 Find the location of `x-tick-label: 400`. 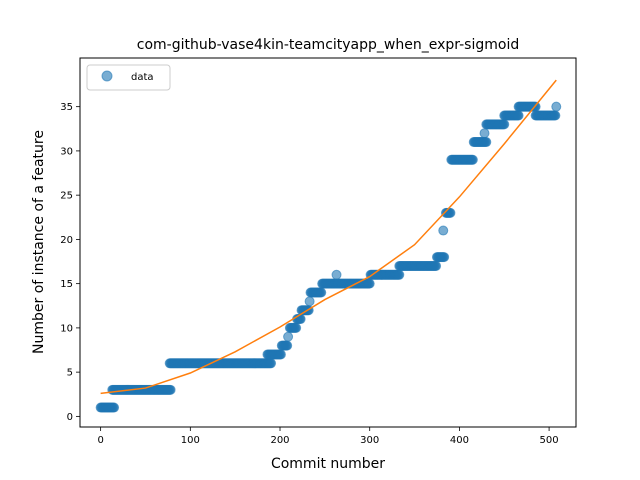

x-tick-label: 400 is located at coordinates (459, 440).